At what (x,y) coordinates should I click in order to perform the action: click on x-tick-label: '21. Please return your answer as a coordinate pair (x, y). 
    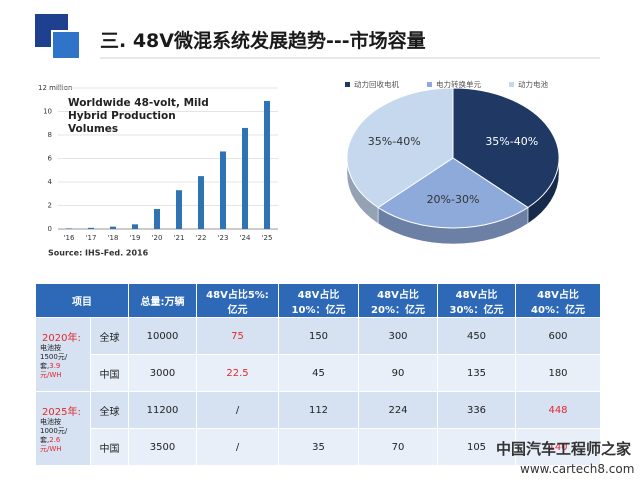
    Looking at the image, I should click on (179, 238).